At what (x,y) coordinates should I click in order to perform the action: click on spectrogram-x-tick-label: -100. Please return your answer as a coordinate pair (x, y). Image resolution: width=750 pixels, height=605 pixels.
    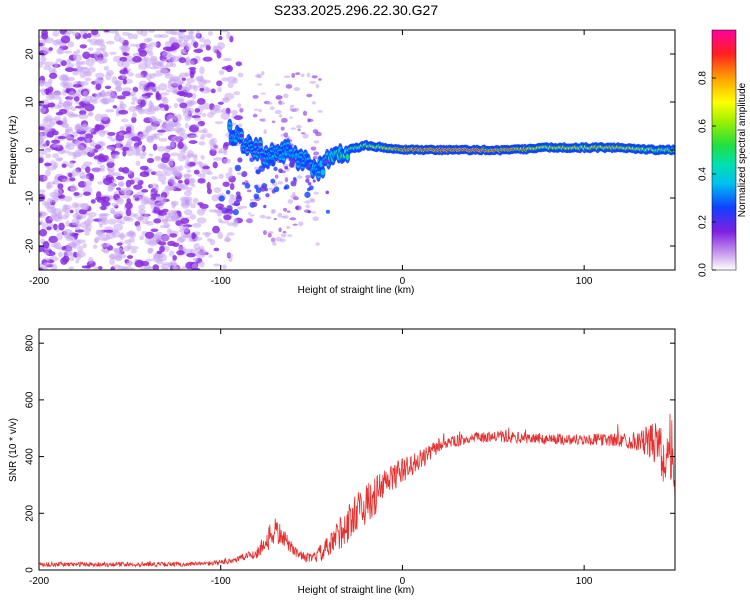
    Looking at the image, I should click on (221, 281).